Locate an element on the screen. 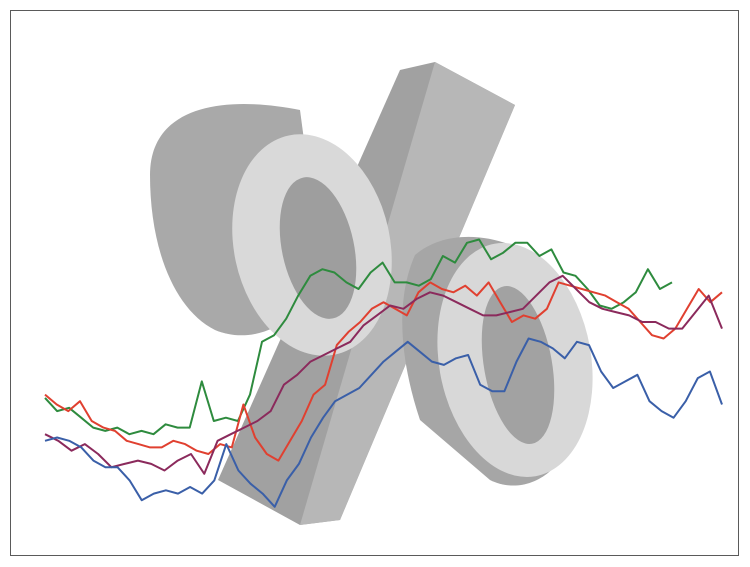 The image size is (750, 567). percent-lower-ring-hole is located at coordinates (518, 365).